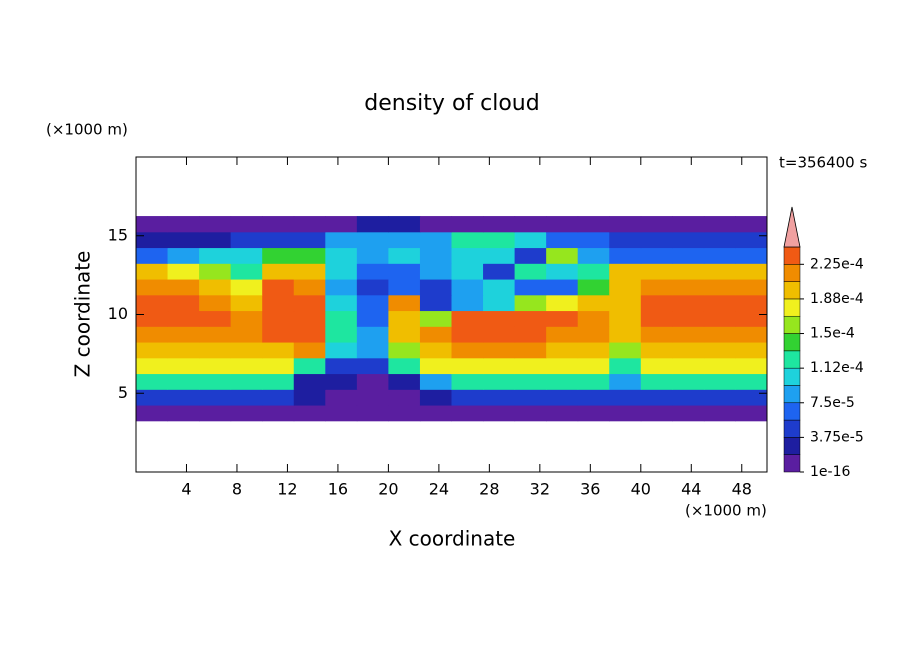 The image size is (904, 658). I want to click on x-tick-label: 24, so click(439, 489).